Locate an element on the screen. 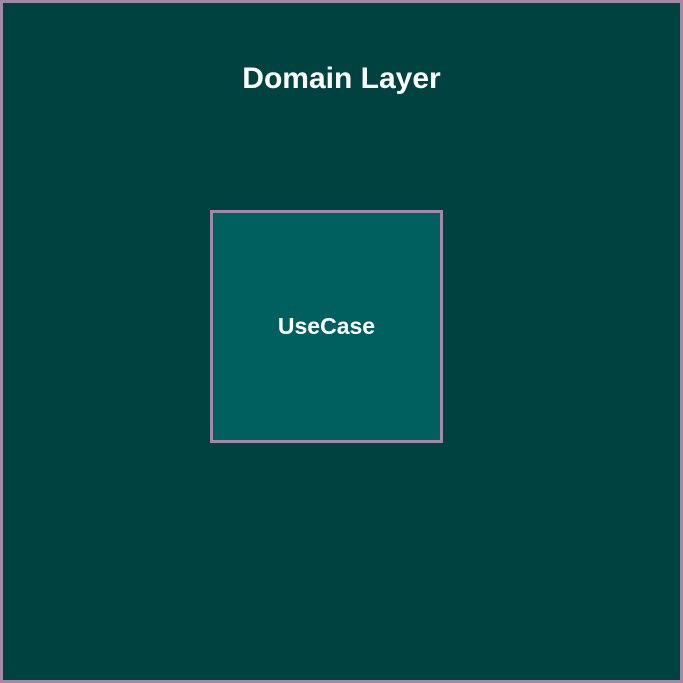 The image size is (683, 683). layer-title: Domain Layer is located at coordinates (341, 78).